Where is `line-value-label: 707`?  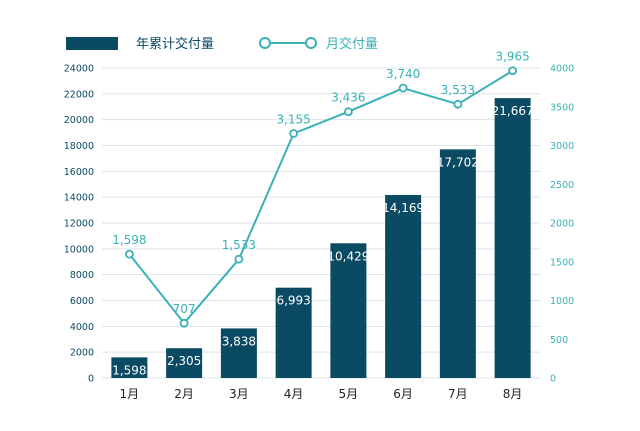 line-value-label: 707 is located at coordinates (184, 309).